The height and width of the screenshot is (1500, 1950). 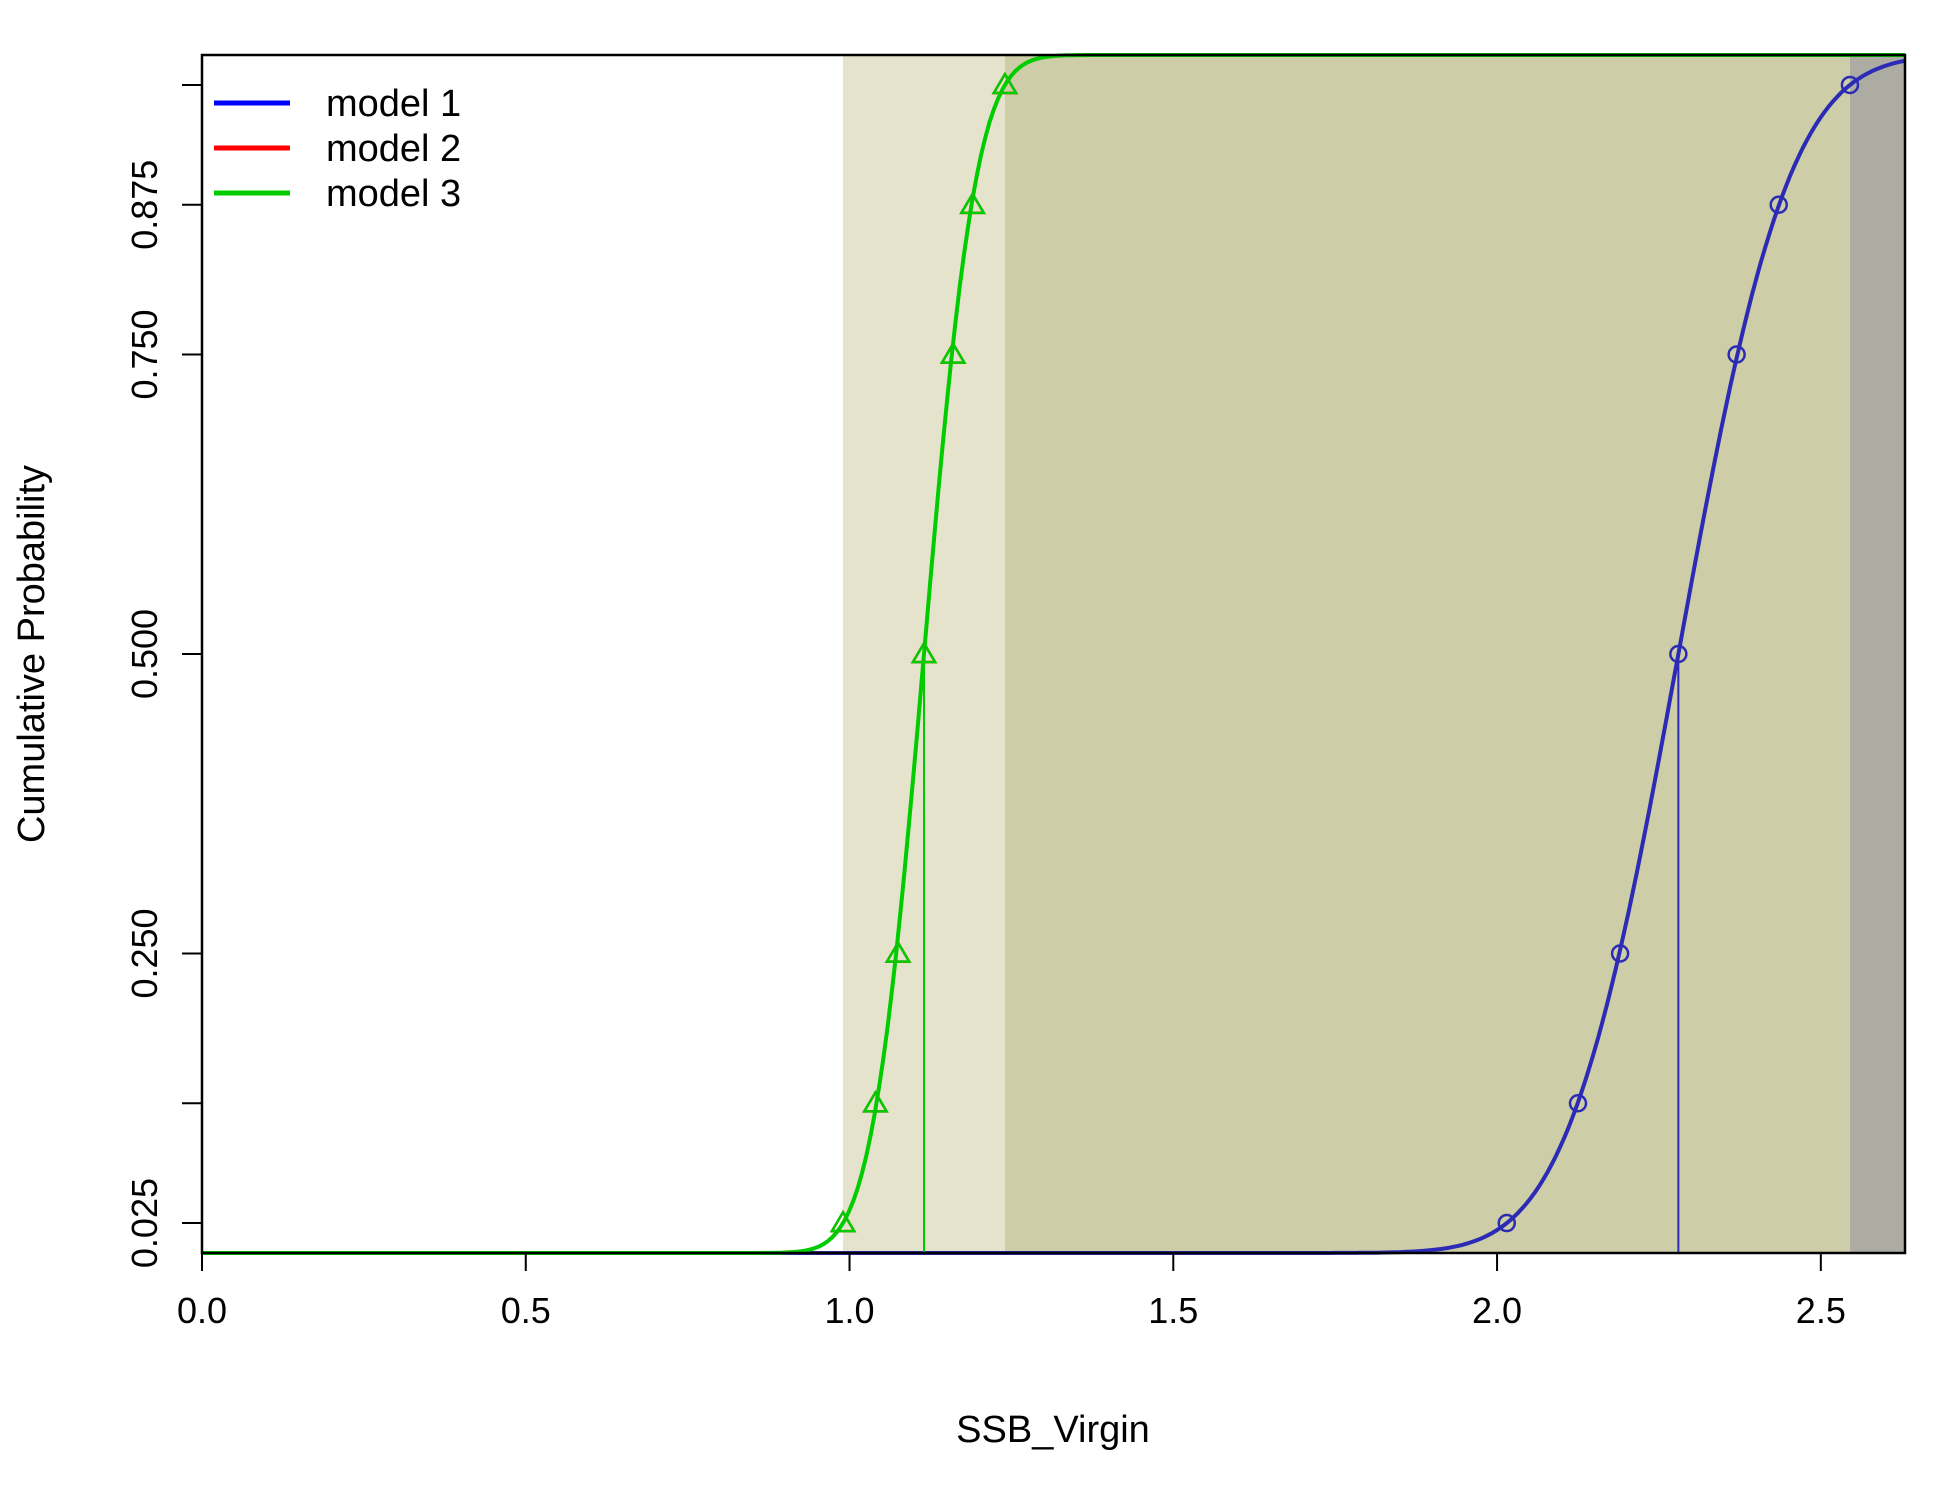 What do you see at coordinates (1173, 1310) in the screenshot?
I see `x-tick-label: 1.5` at bounding box center [1173, 1310].